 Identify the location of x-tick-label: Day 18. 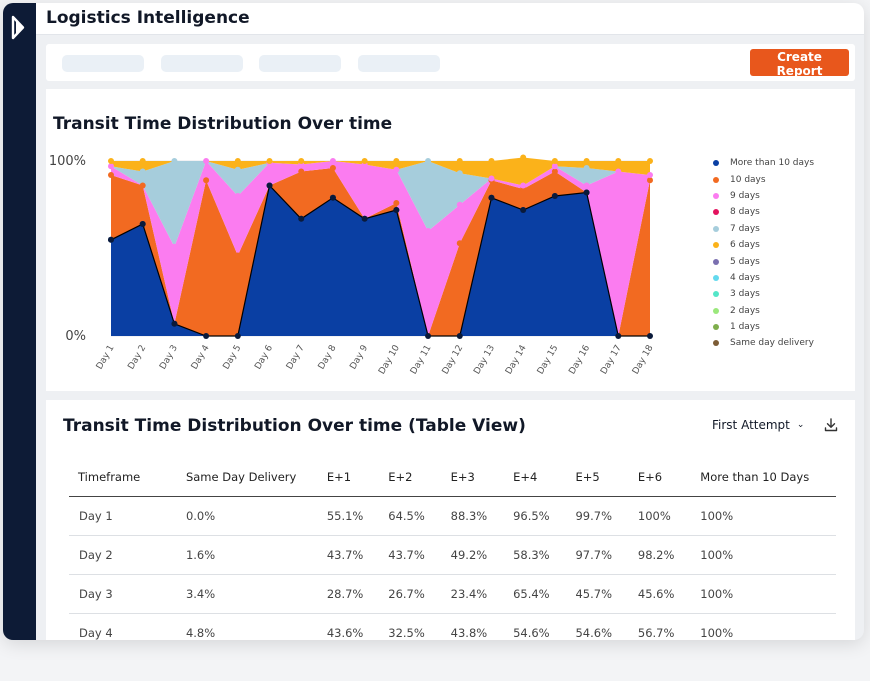
(643, 359).